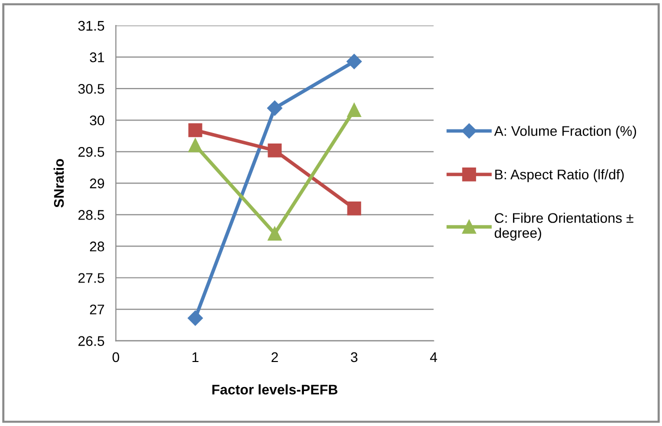  I want to click on y-axis-title: SNratio, so click(59, 183).